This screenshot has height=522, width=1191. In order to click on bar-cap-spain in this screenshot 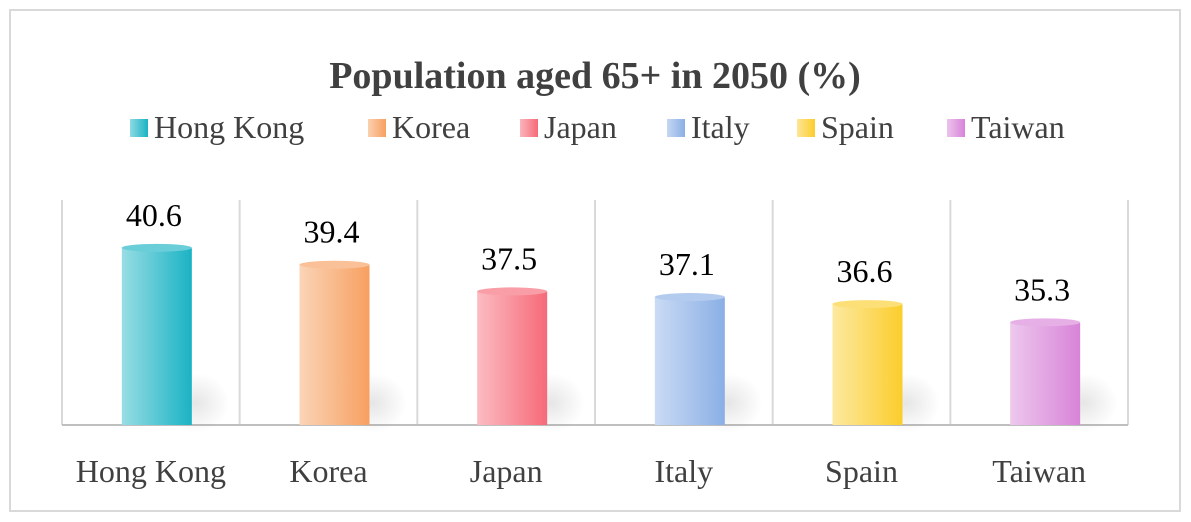, I will do `click(867, 304)`.